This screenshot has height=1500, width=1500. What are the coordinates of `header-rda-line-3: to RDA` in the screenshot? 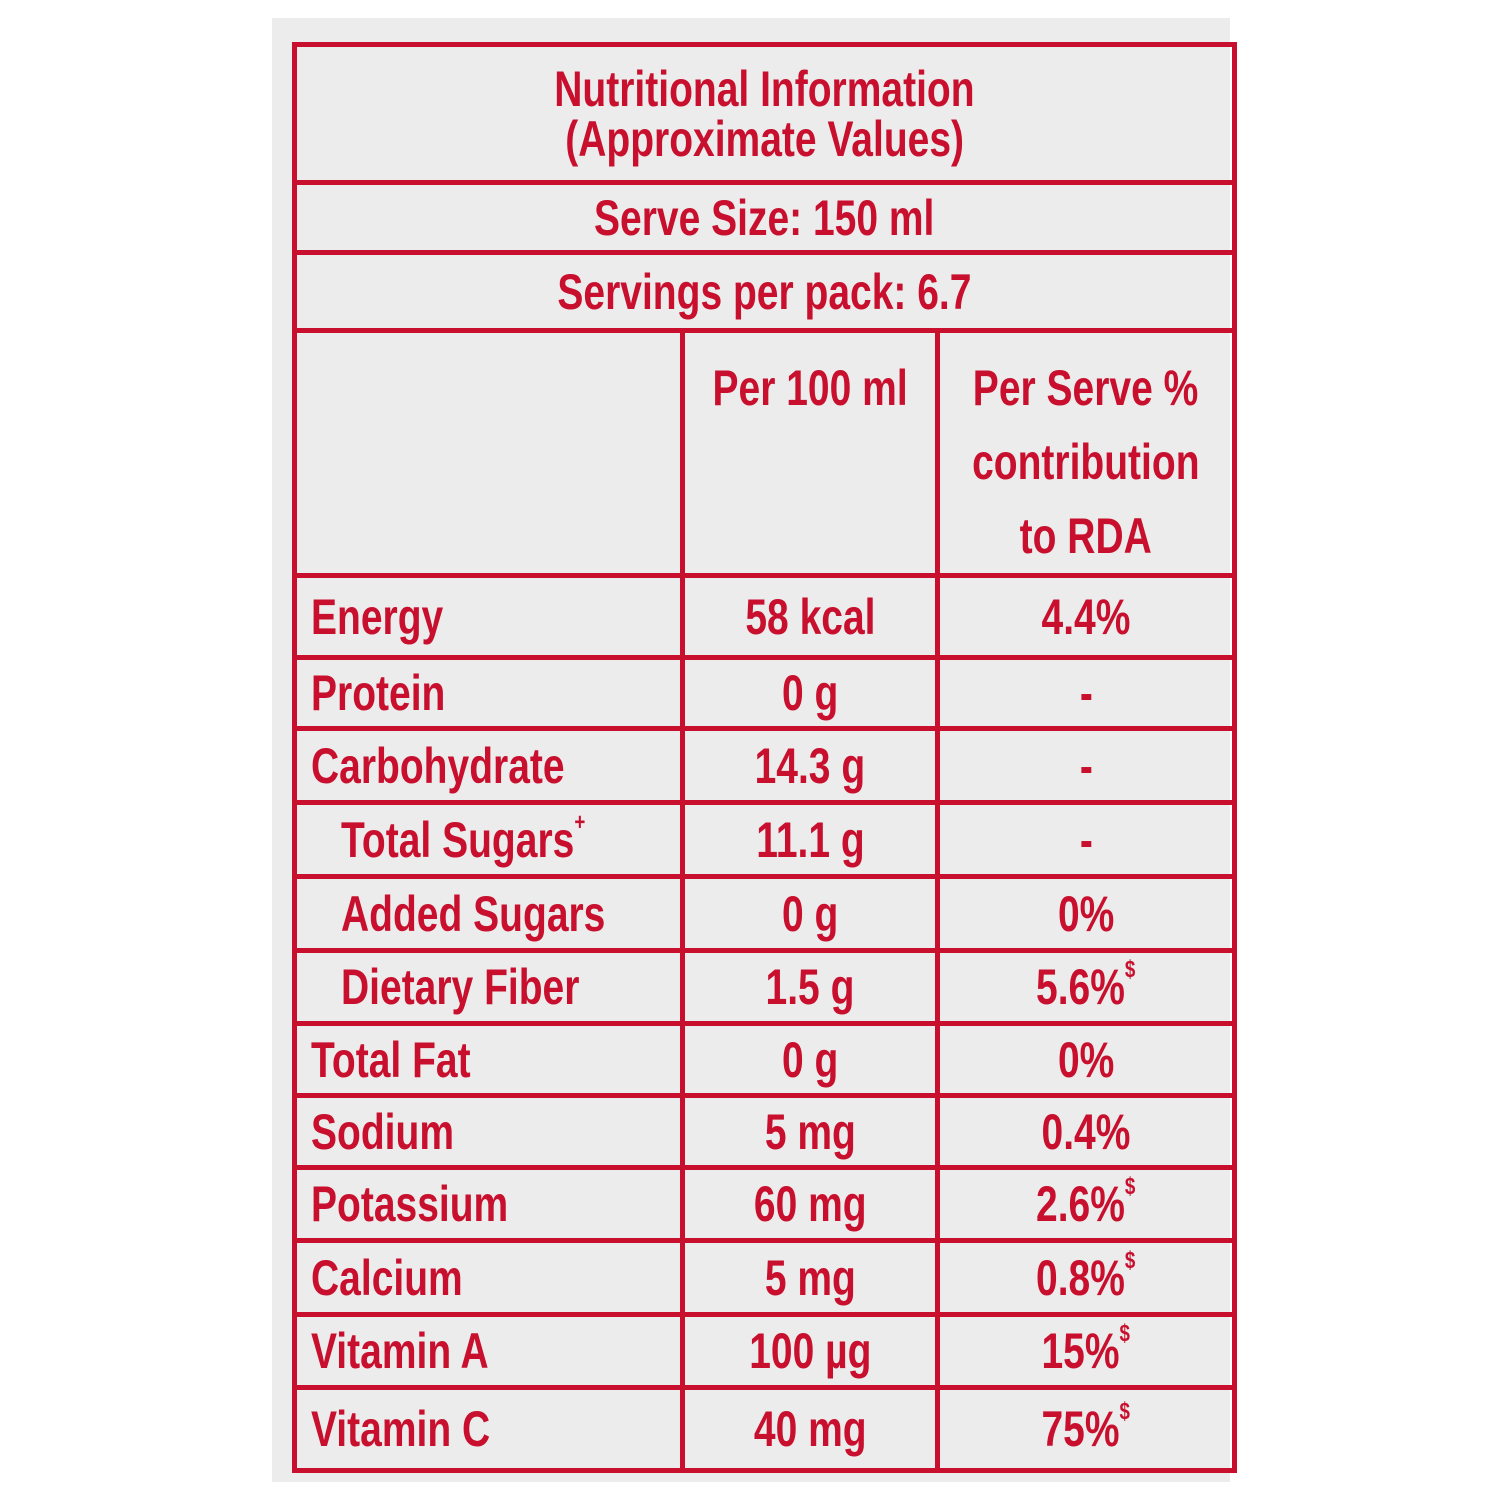 It's located at (1086, 536).